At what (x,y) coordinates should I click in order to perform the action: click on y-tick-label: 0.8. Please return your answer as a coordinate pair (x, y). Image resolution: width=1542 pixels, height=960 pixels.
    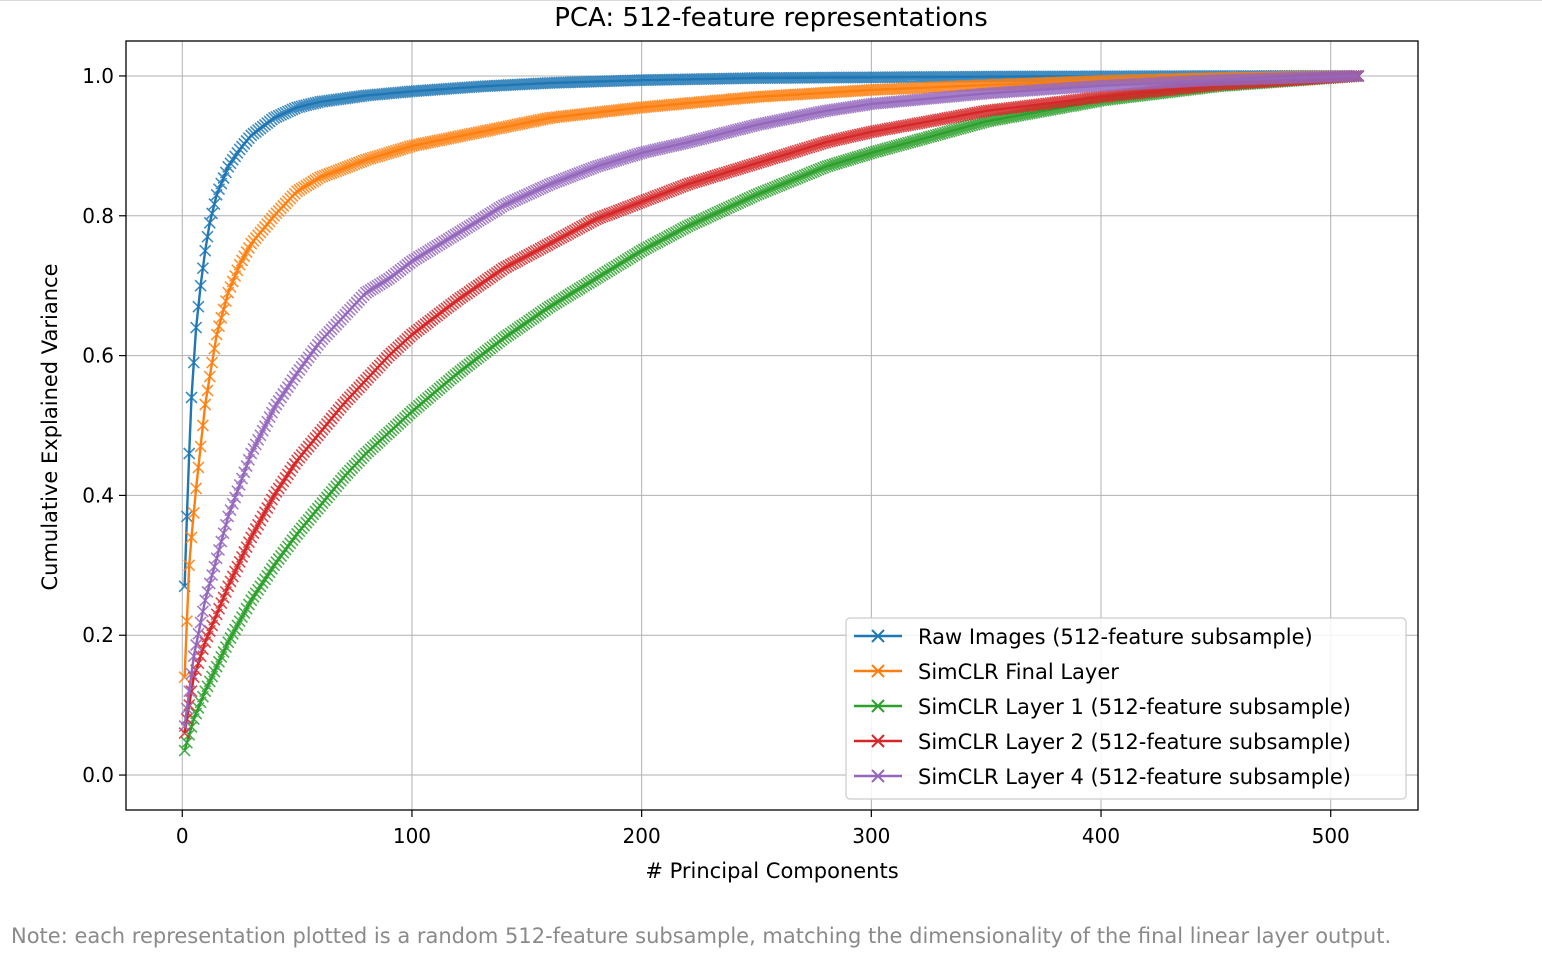
    Looking at the image, I should click on (98, 216).